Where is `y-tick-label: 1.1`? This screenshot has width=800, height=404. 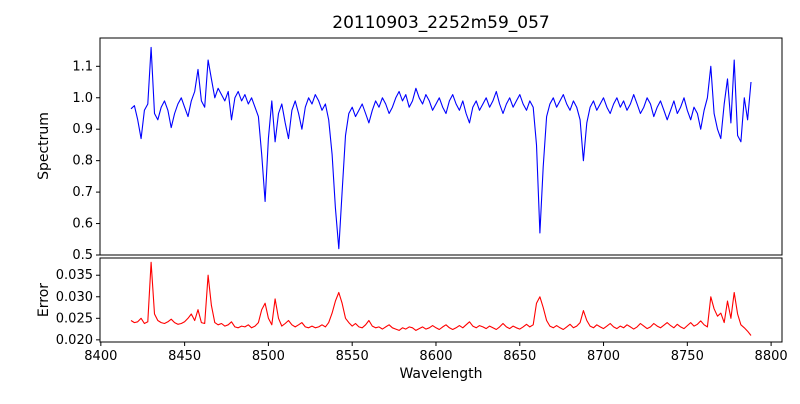 y-tick-label: 1.1 is located at coordinates (82, 66).